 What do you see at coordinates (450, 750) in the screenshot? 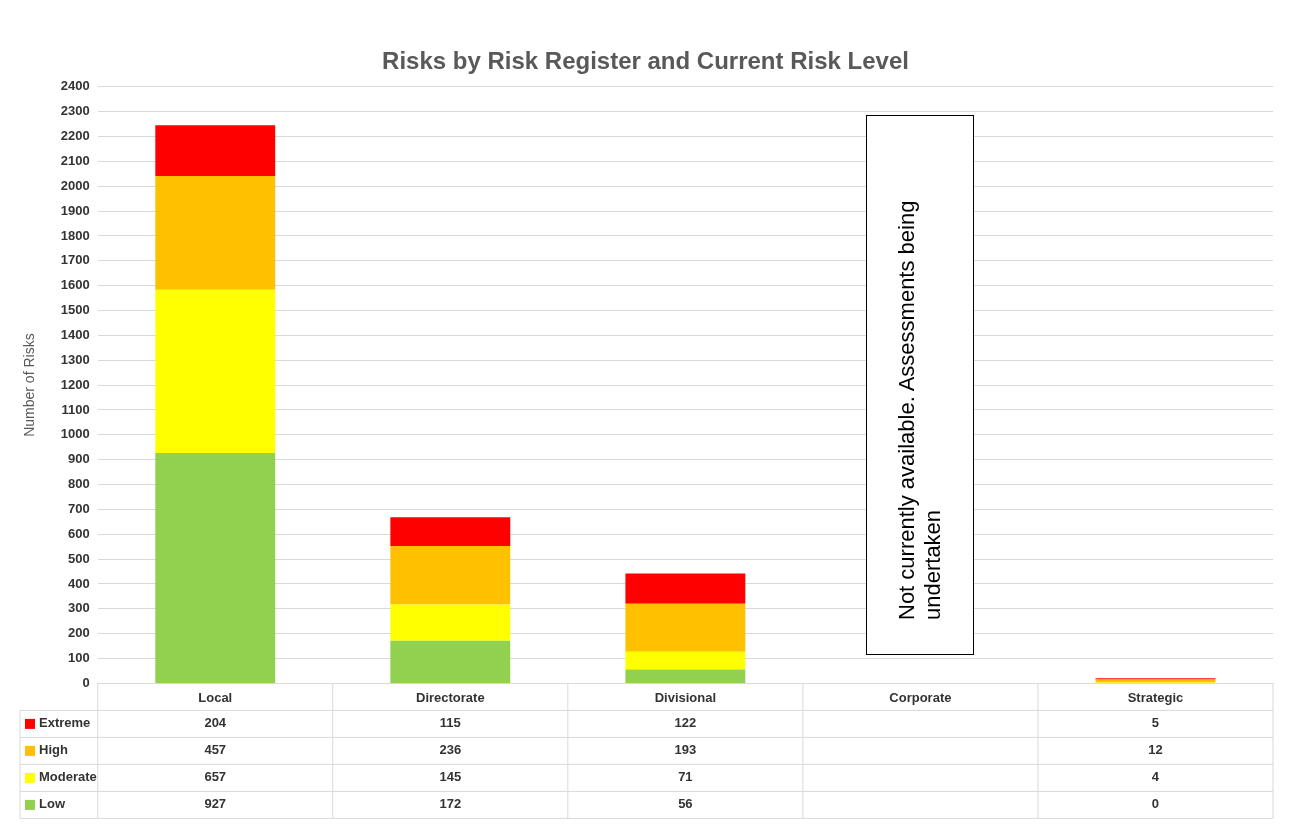
I see `data-label: 236` at bounding box center [450, 750].